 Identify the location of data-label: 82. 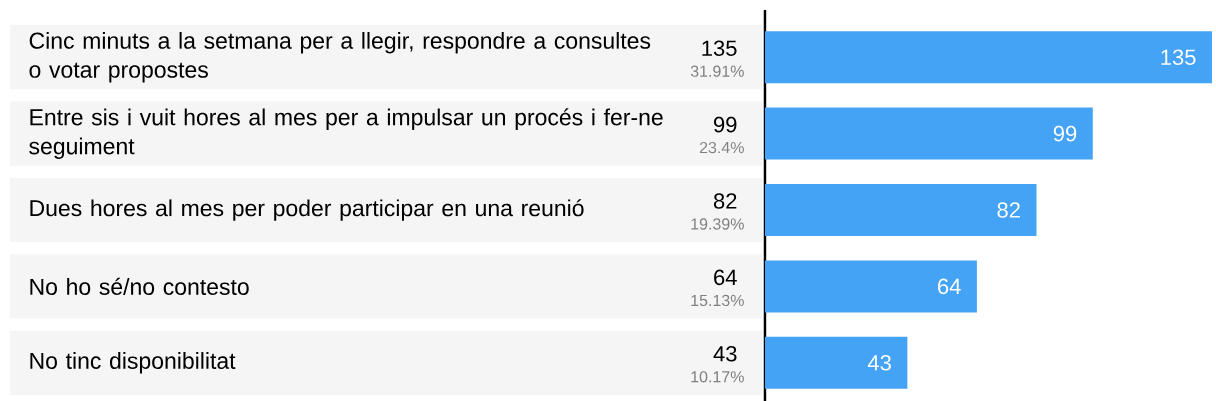
(1008, 210).